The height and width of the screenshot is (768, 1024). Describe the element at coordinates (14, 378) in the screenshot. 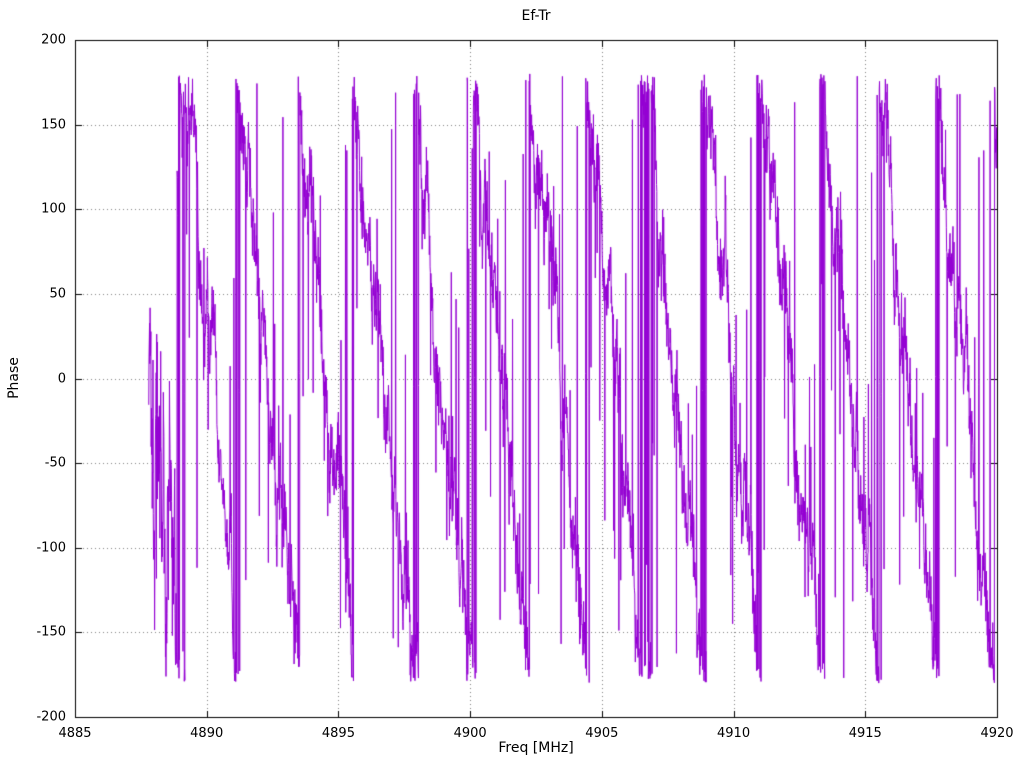

I see `y-axis-label: Phase` at that location.